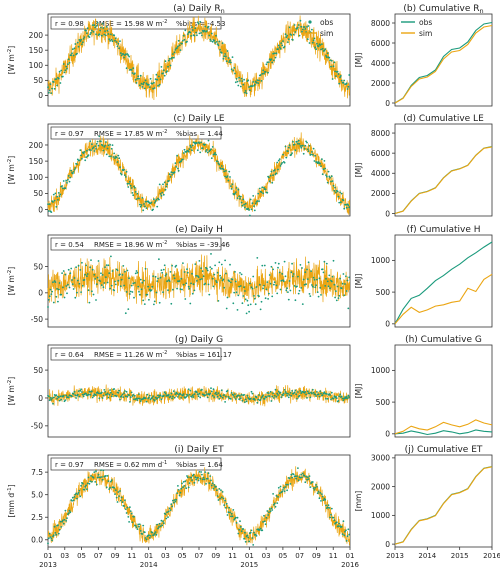 Image resolution: width=500 pixels, height=570 pixels. Describe the element at coordinates (11, 500) in the screenshot. I see `ylabel-et: [mm d-1]` at that location.